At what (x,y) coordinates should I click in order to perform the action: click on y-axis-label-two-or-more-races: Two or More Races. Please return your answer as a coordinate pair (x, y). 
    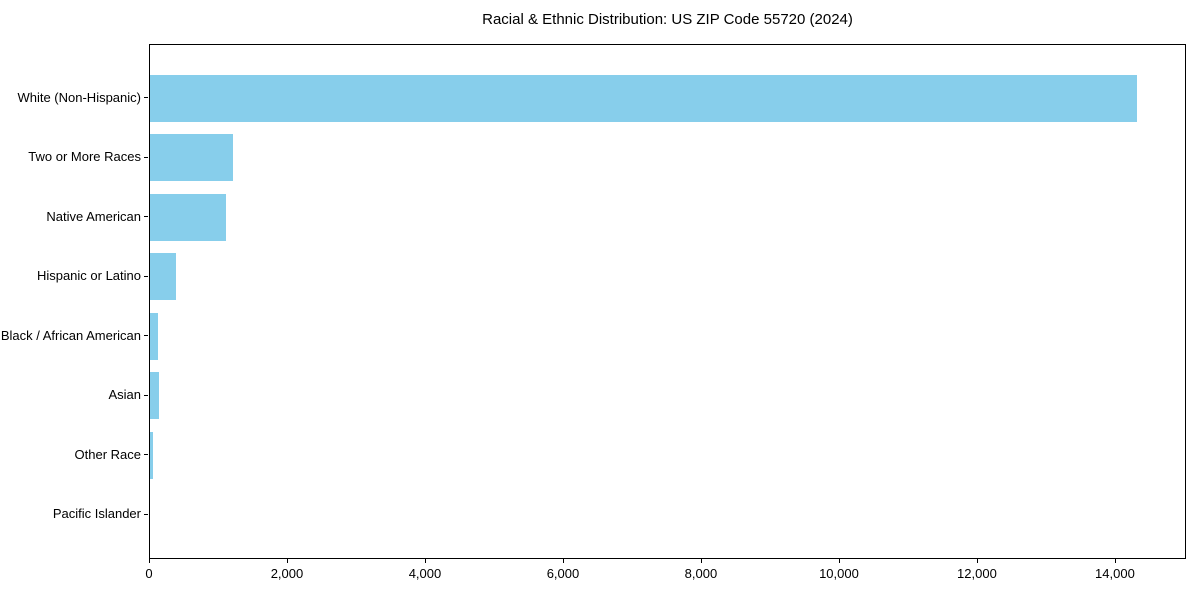
    Looking at the image, I should click on (84, 156).